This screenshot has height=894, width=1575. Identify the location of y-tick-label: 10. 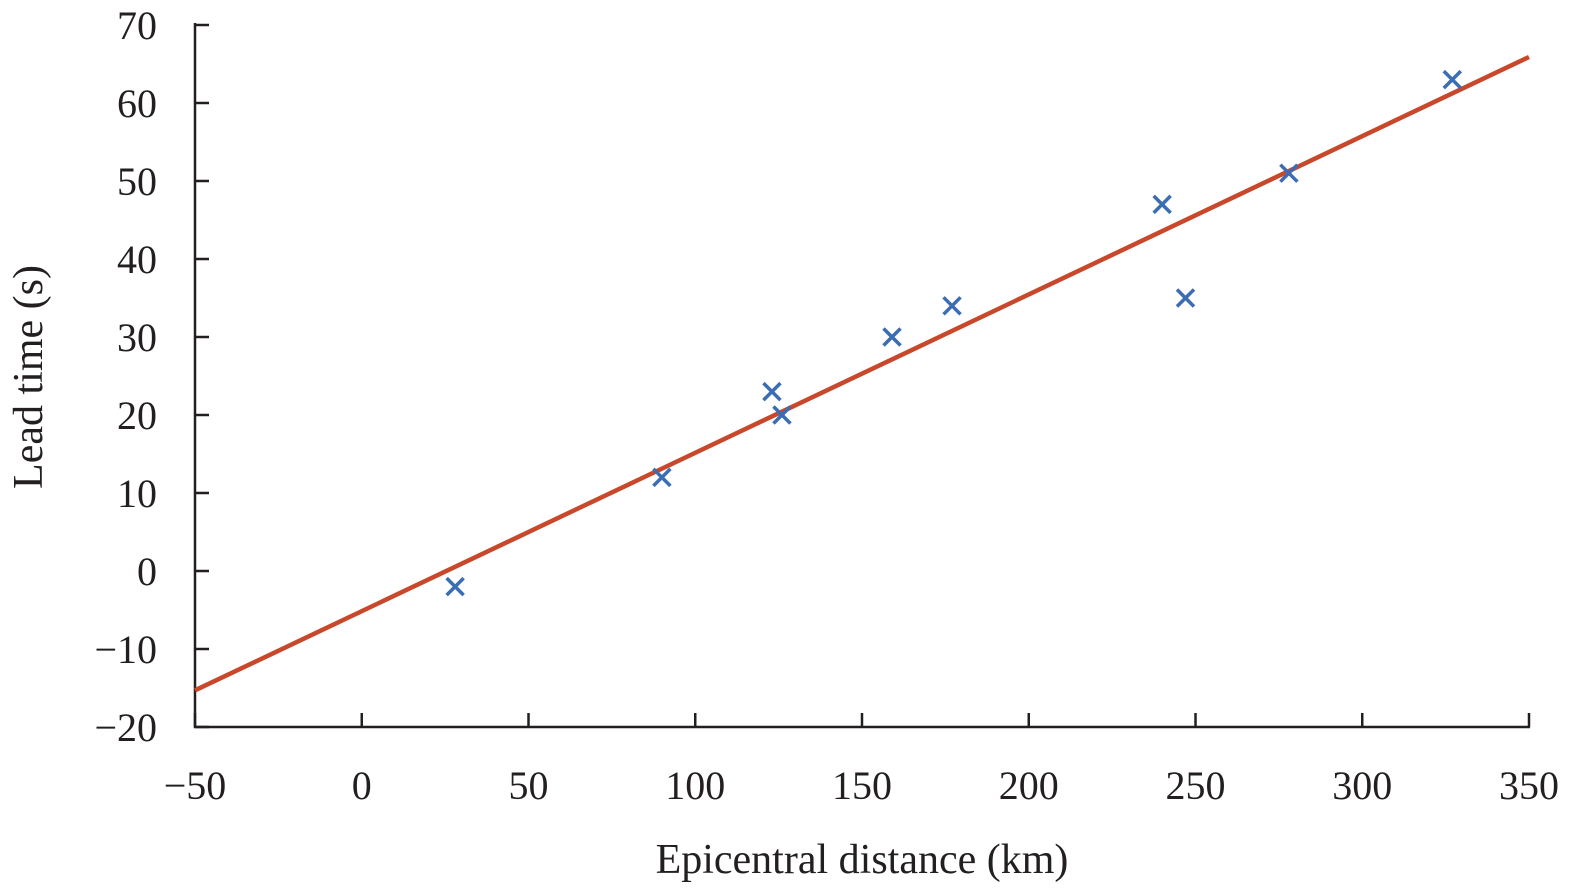
(137, 493).